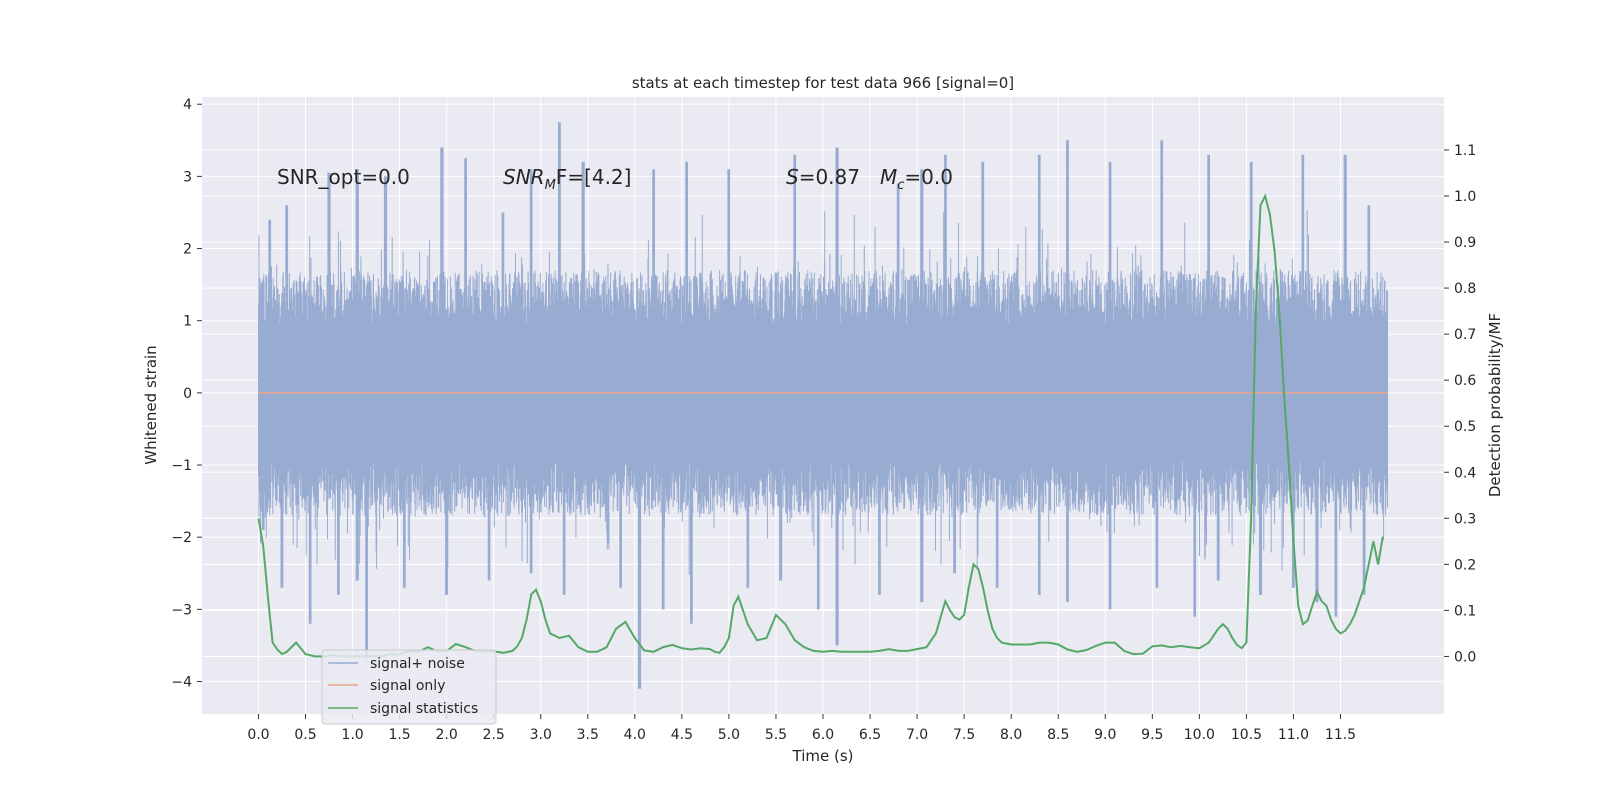 This screenshot has height=800, width=1600. I want to click on x-tick-label-4-5: 4.5, so click(682, 735).